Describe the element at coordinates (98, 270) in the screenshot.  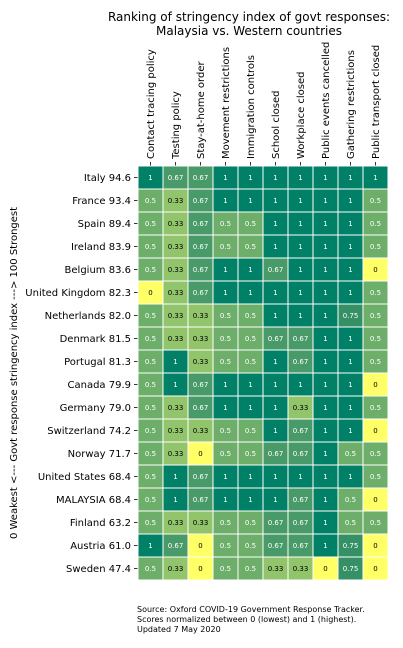
I see `row-label: Belgium 83.6` at that location.